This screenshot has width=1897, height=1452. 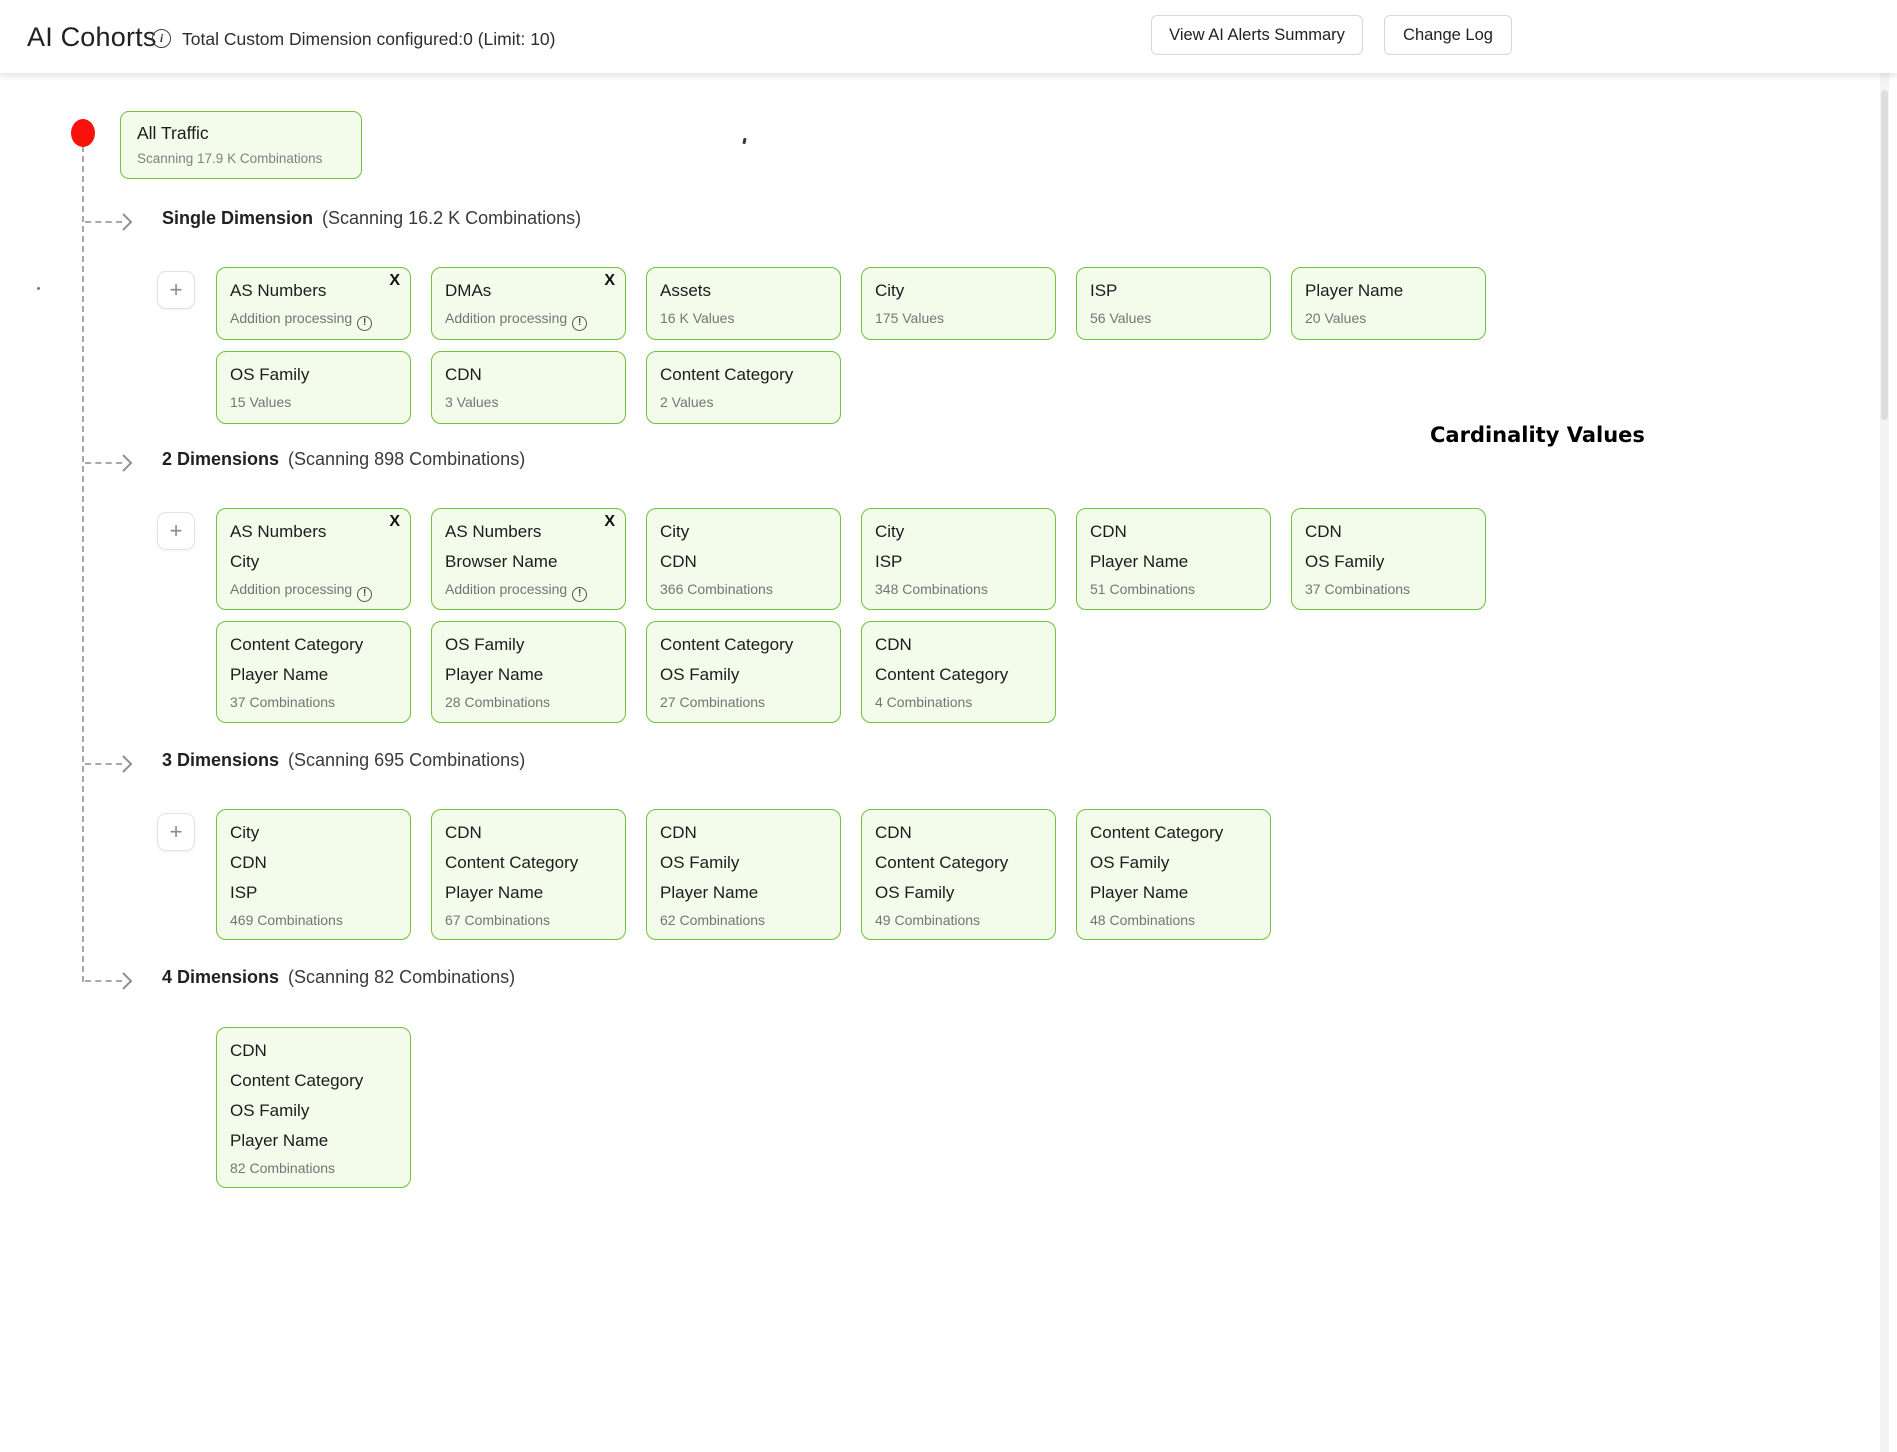 I want to click on cohort-card-as-numbers-city: AS Numbers City Addition processing! X, so click(x=313, y=559).